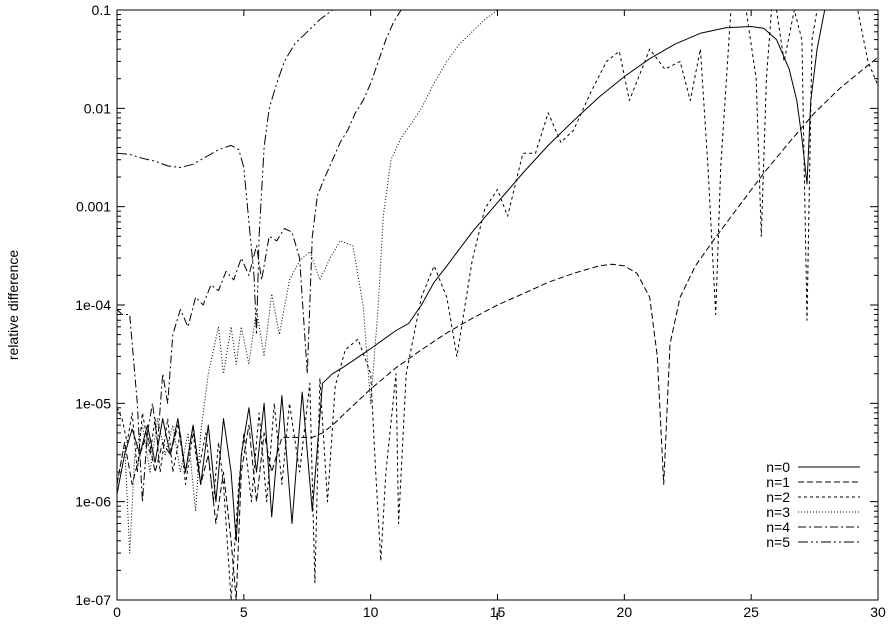 The width and height of the screenshot is (894, 629). Describe the element at coordinates (751, 612) in the screenshot. I see `x-tick-label: 25` at that location.